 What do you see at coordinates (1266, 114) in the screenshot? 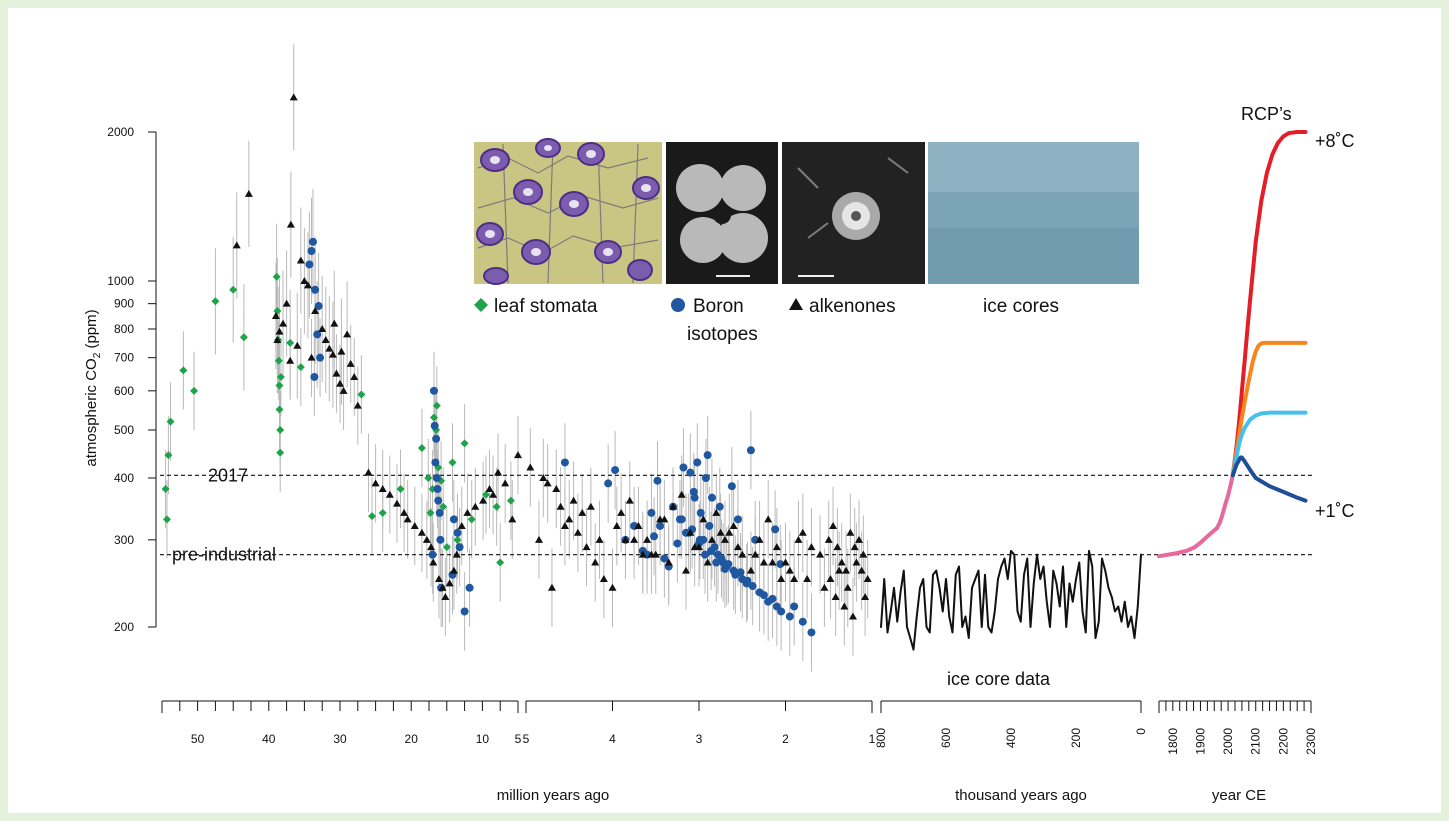
I see `rcp-title: RCP’s` at bounding box center [1266, 114].